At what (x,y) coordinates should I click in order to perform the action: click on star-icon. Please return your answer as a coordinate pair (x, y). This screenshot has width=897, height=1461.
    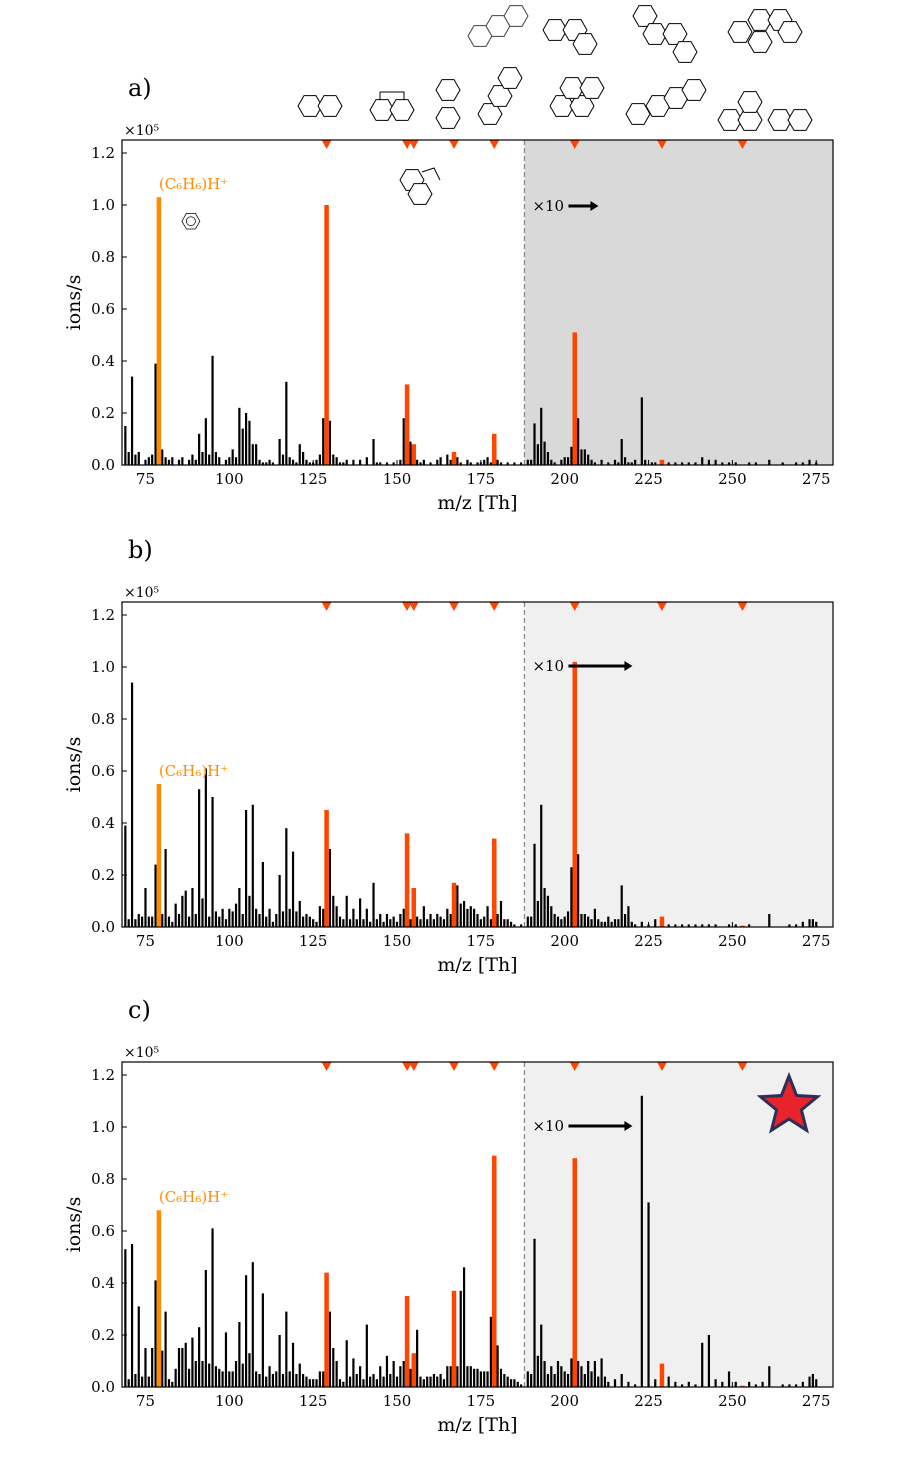
    Looking at the image, I should click on (789, 1102).